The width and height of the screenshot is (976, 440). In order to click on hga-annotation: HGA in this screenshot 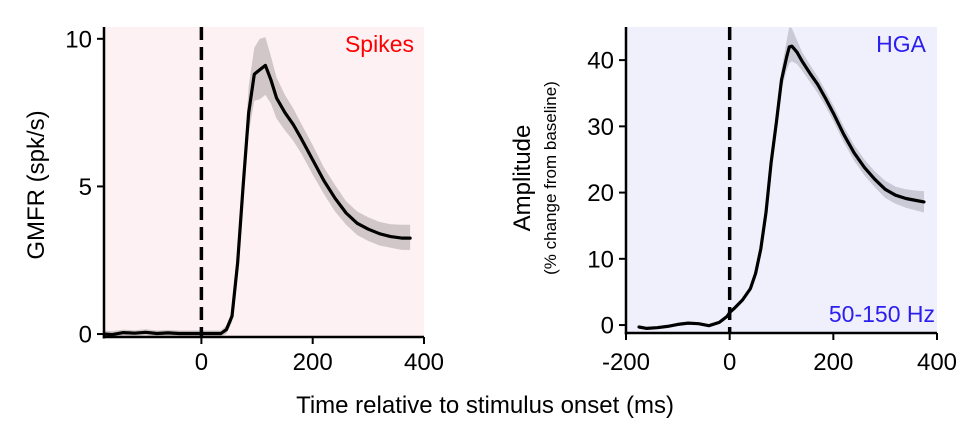, I will do `click(901, 44)`.